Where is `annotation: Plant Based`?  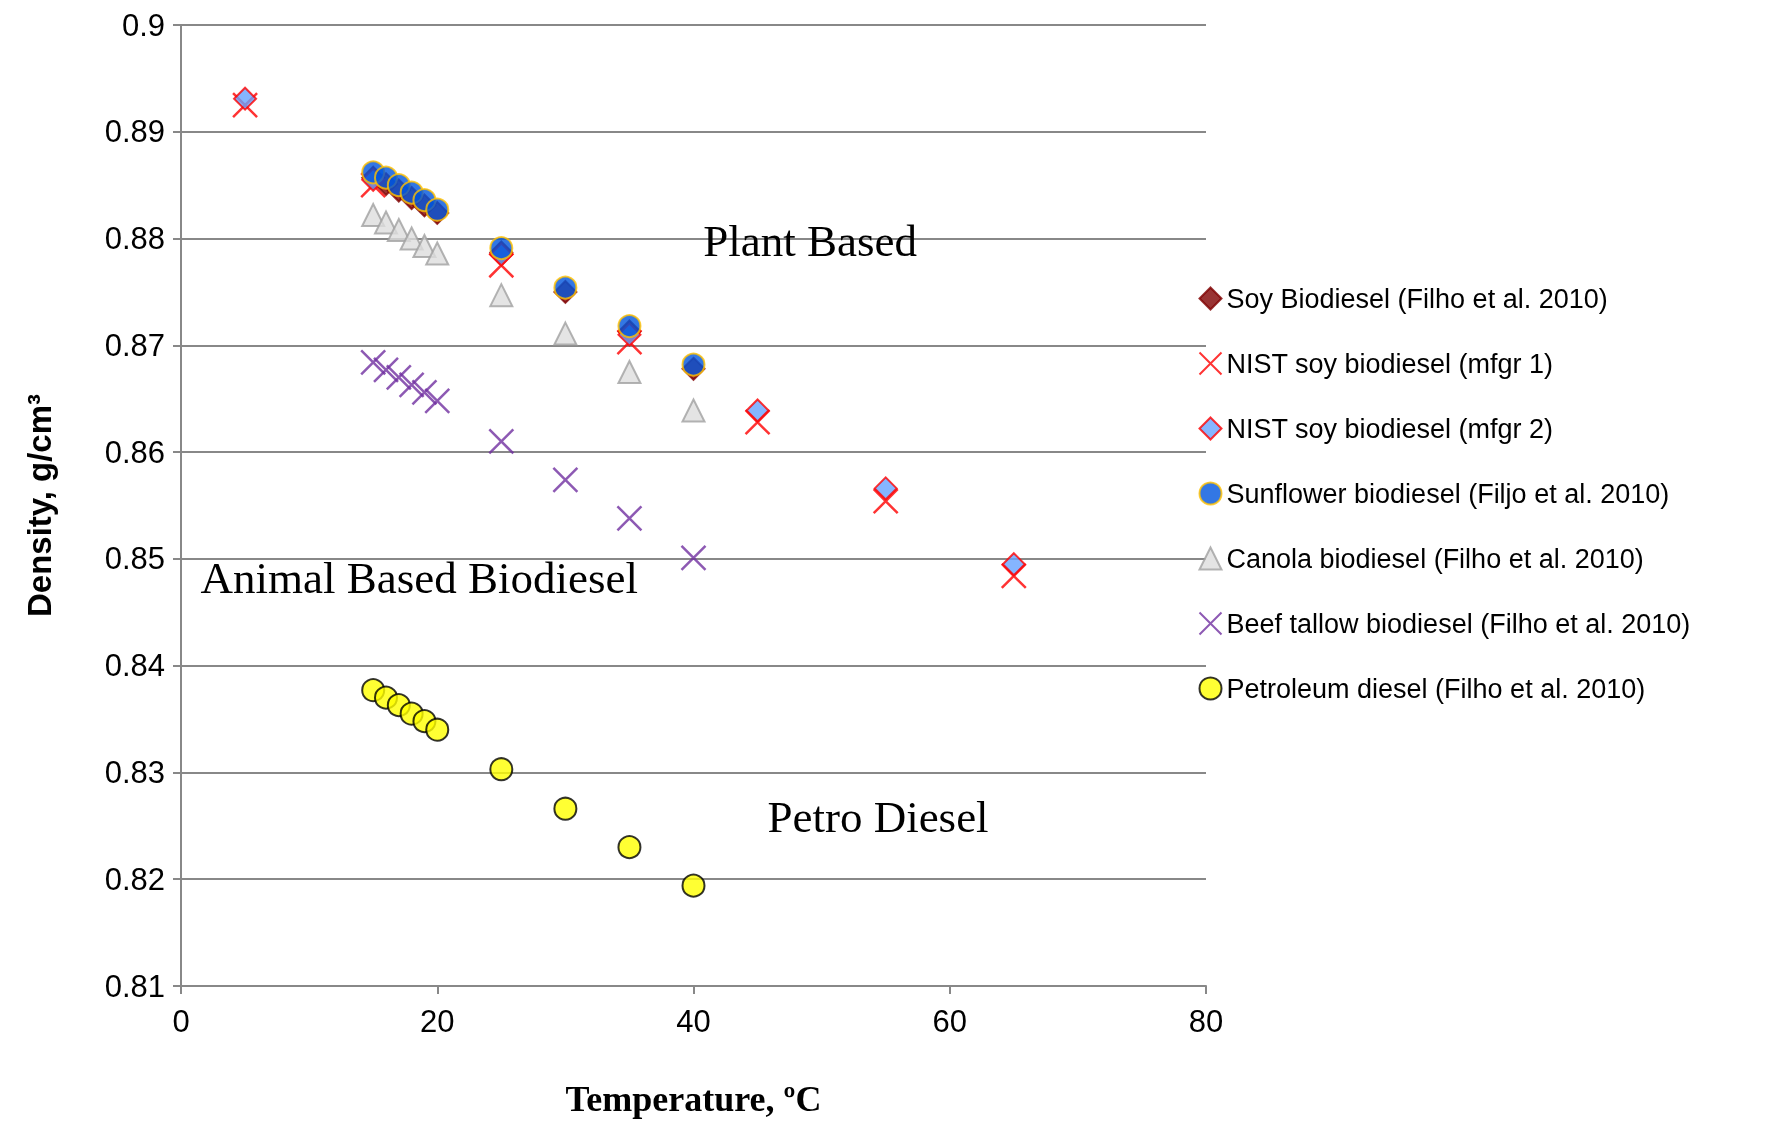
annotation: Plant Based is located at coordinates (810, 240).